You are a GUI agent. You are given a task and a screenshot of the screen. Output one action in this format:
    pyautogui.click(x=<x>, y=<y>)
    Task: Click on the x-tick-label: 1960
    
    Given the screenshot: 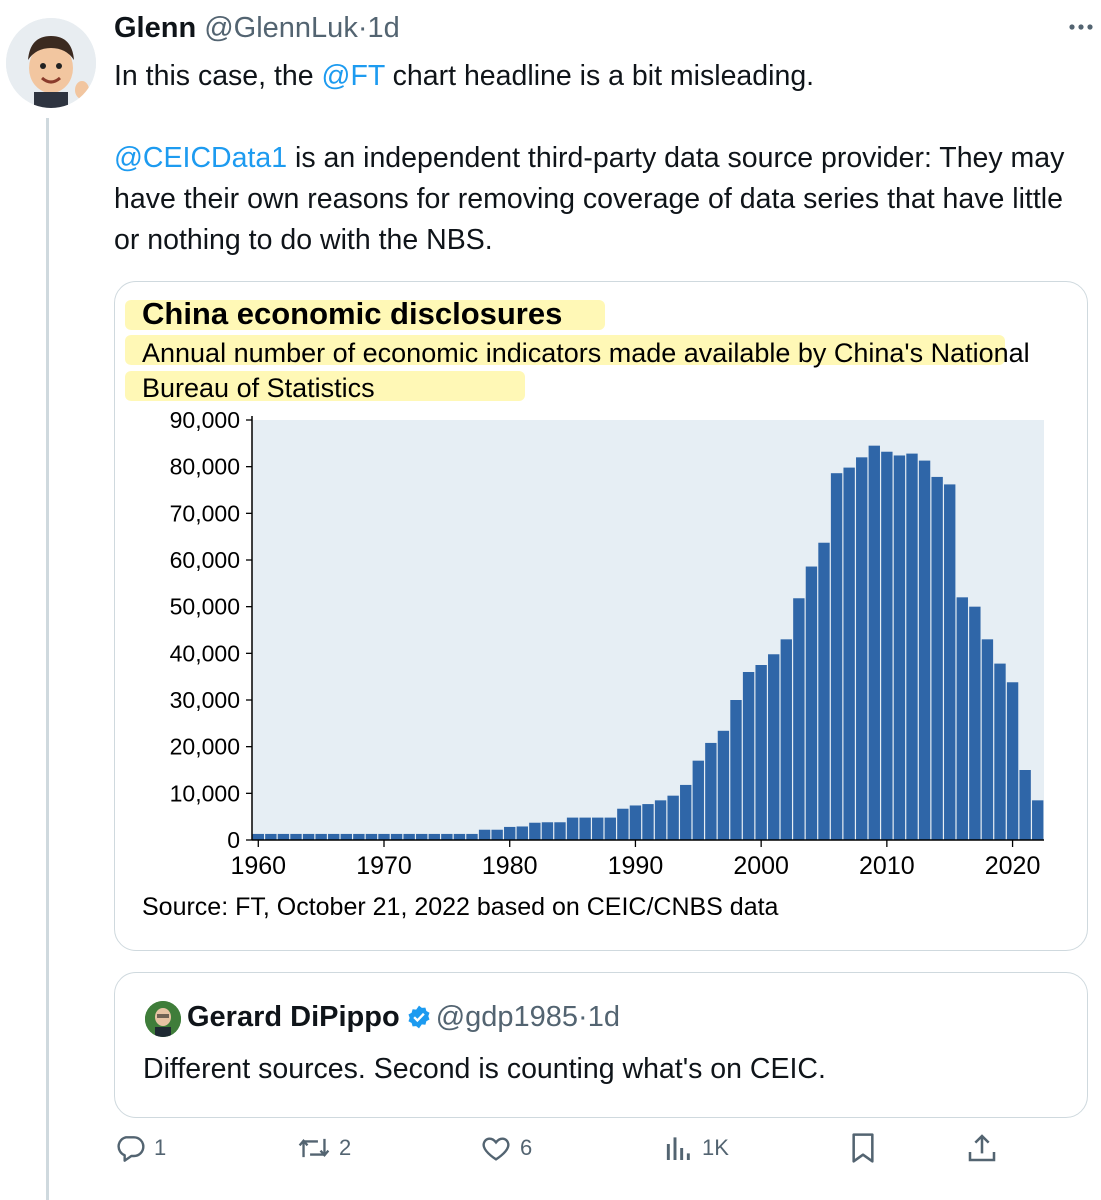 What is the action you would take?
    pyautogui.click(x=258, y=866)
    